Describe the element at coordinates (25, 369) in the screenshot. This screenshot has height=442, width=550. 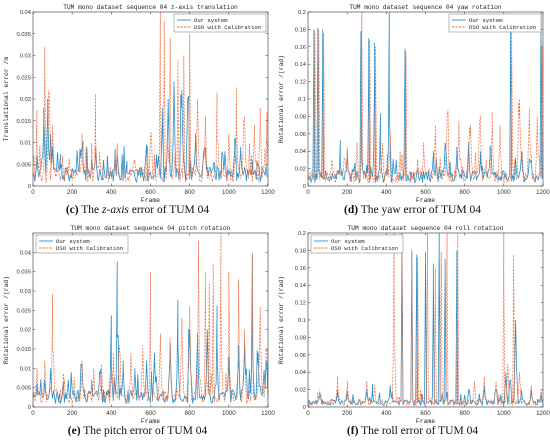
I see `y-tick-label: 0.01` at that location.